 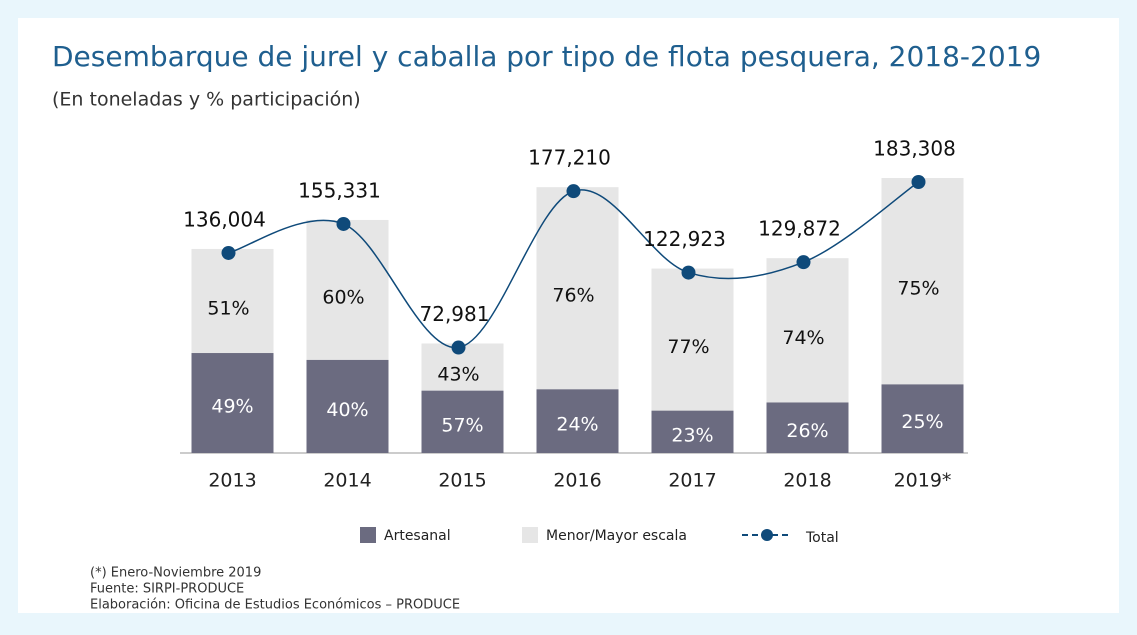 What do you see at coordinates (455, 314) in the screenshot?
I see `data-label: 72,981` at bounding box center [455, 314].